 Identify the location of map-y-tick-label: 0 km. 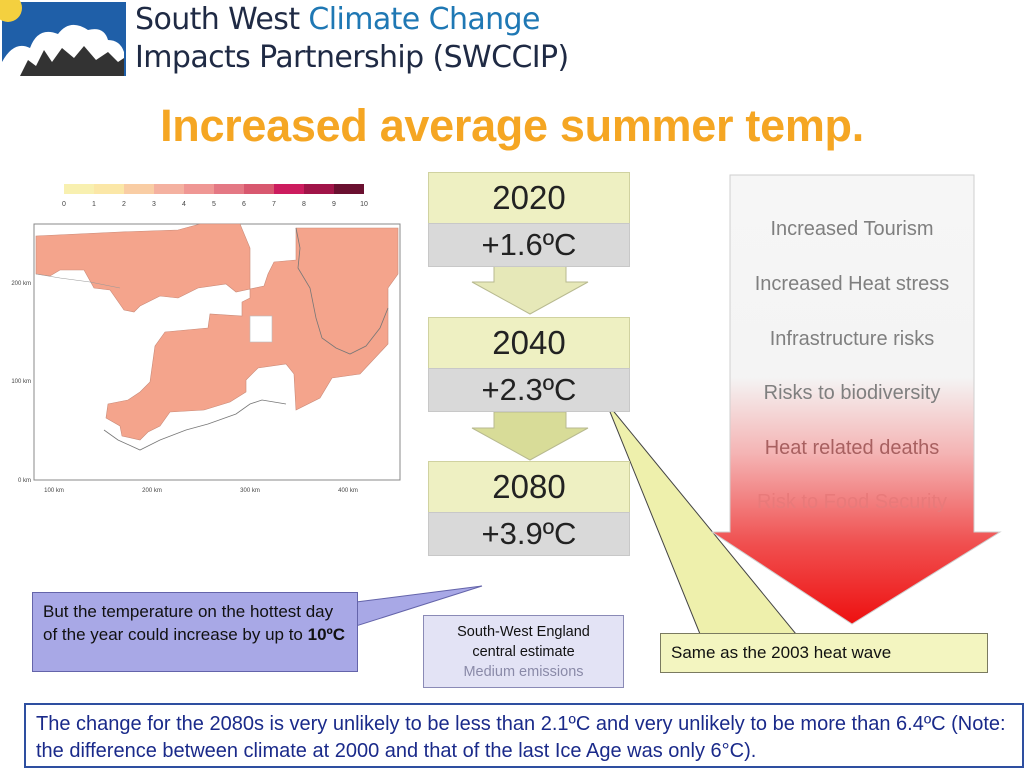
(24, 481).